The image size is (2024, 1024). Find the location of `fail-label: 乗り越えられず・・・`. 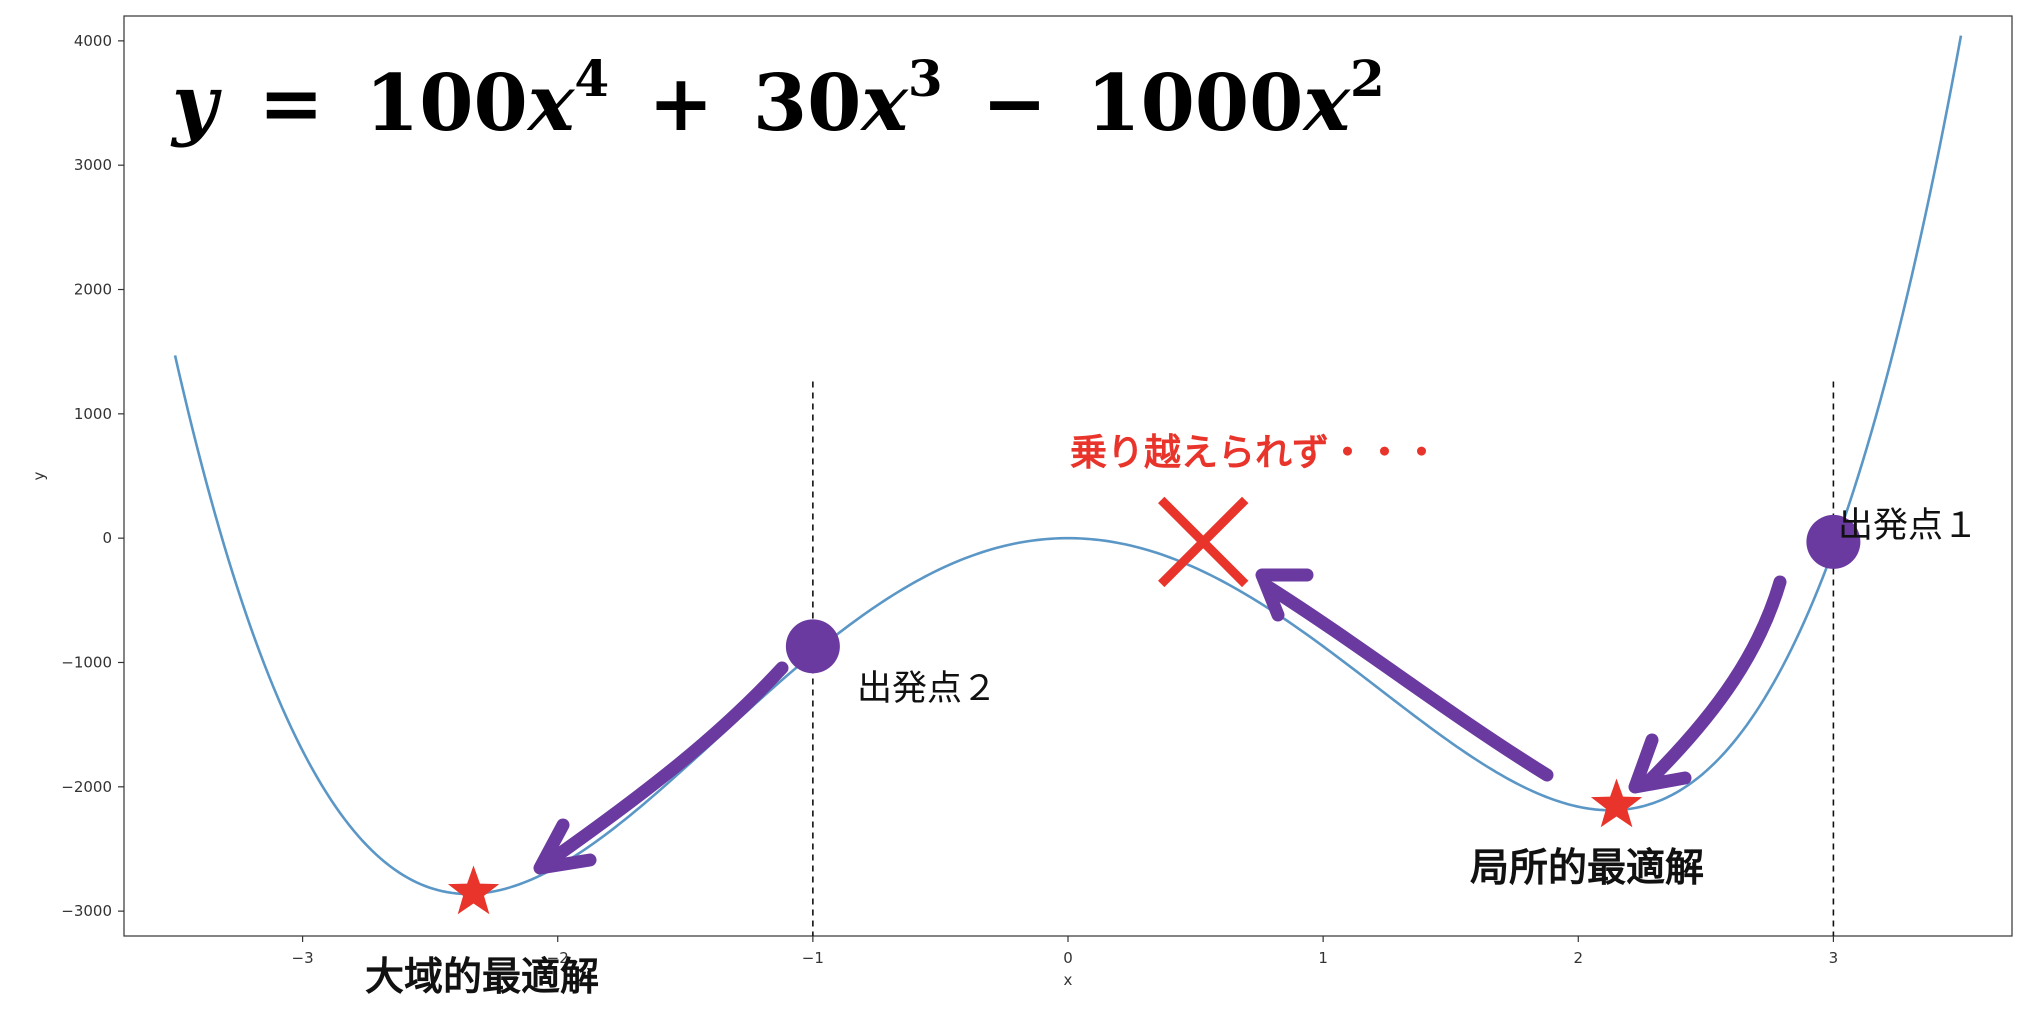

fail-label: 乗り越えられず・・・ is located at coordinates (1255, 452).